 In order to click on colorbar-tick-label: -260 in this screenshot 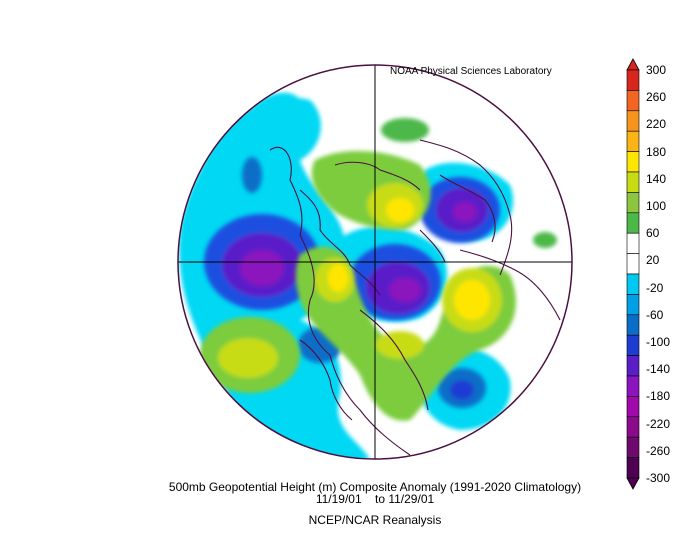, I will do `click(658, 450)`.